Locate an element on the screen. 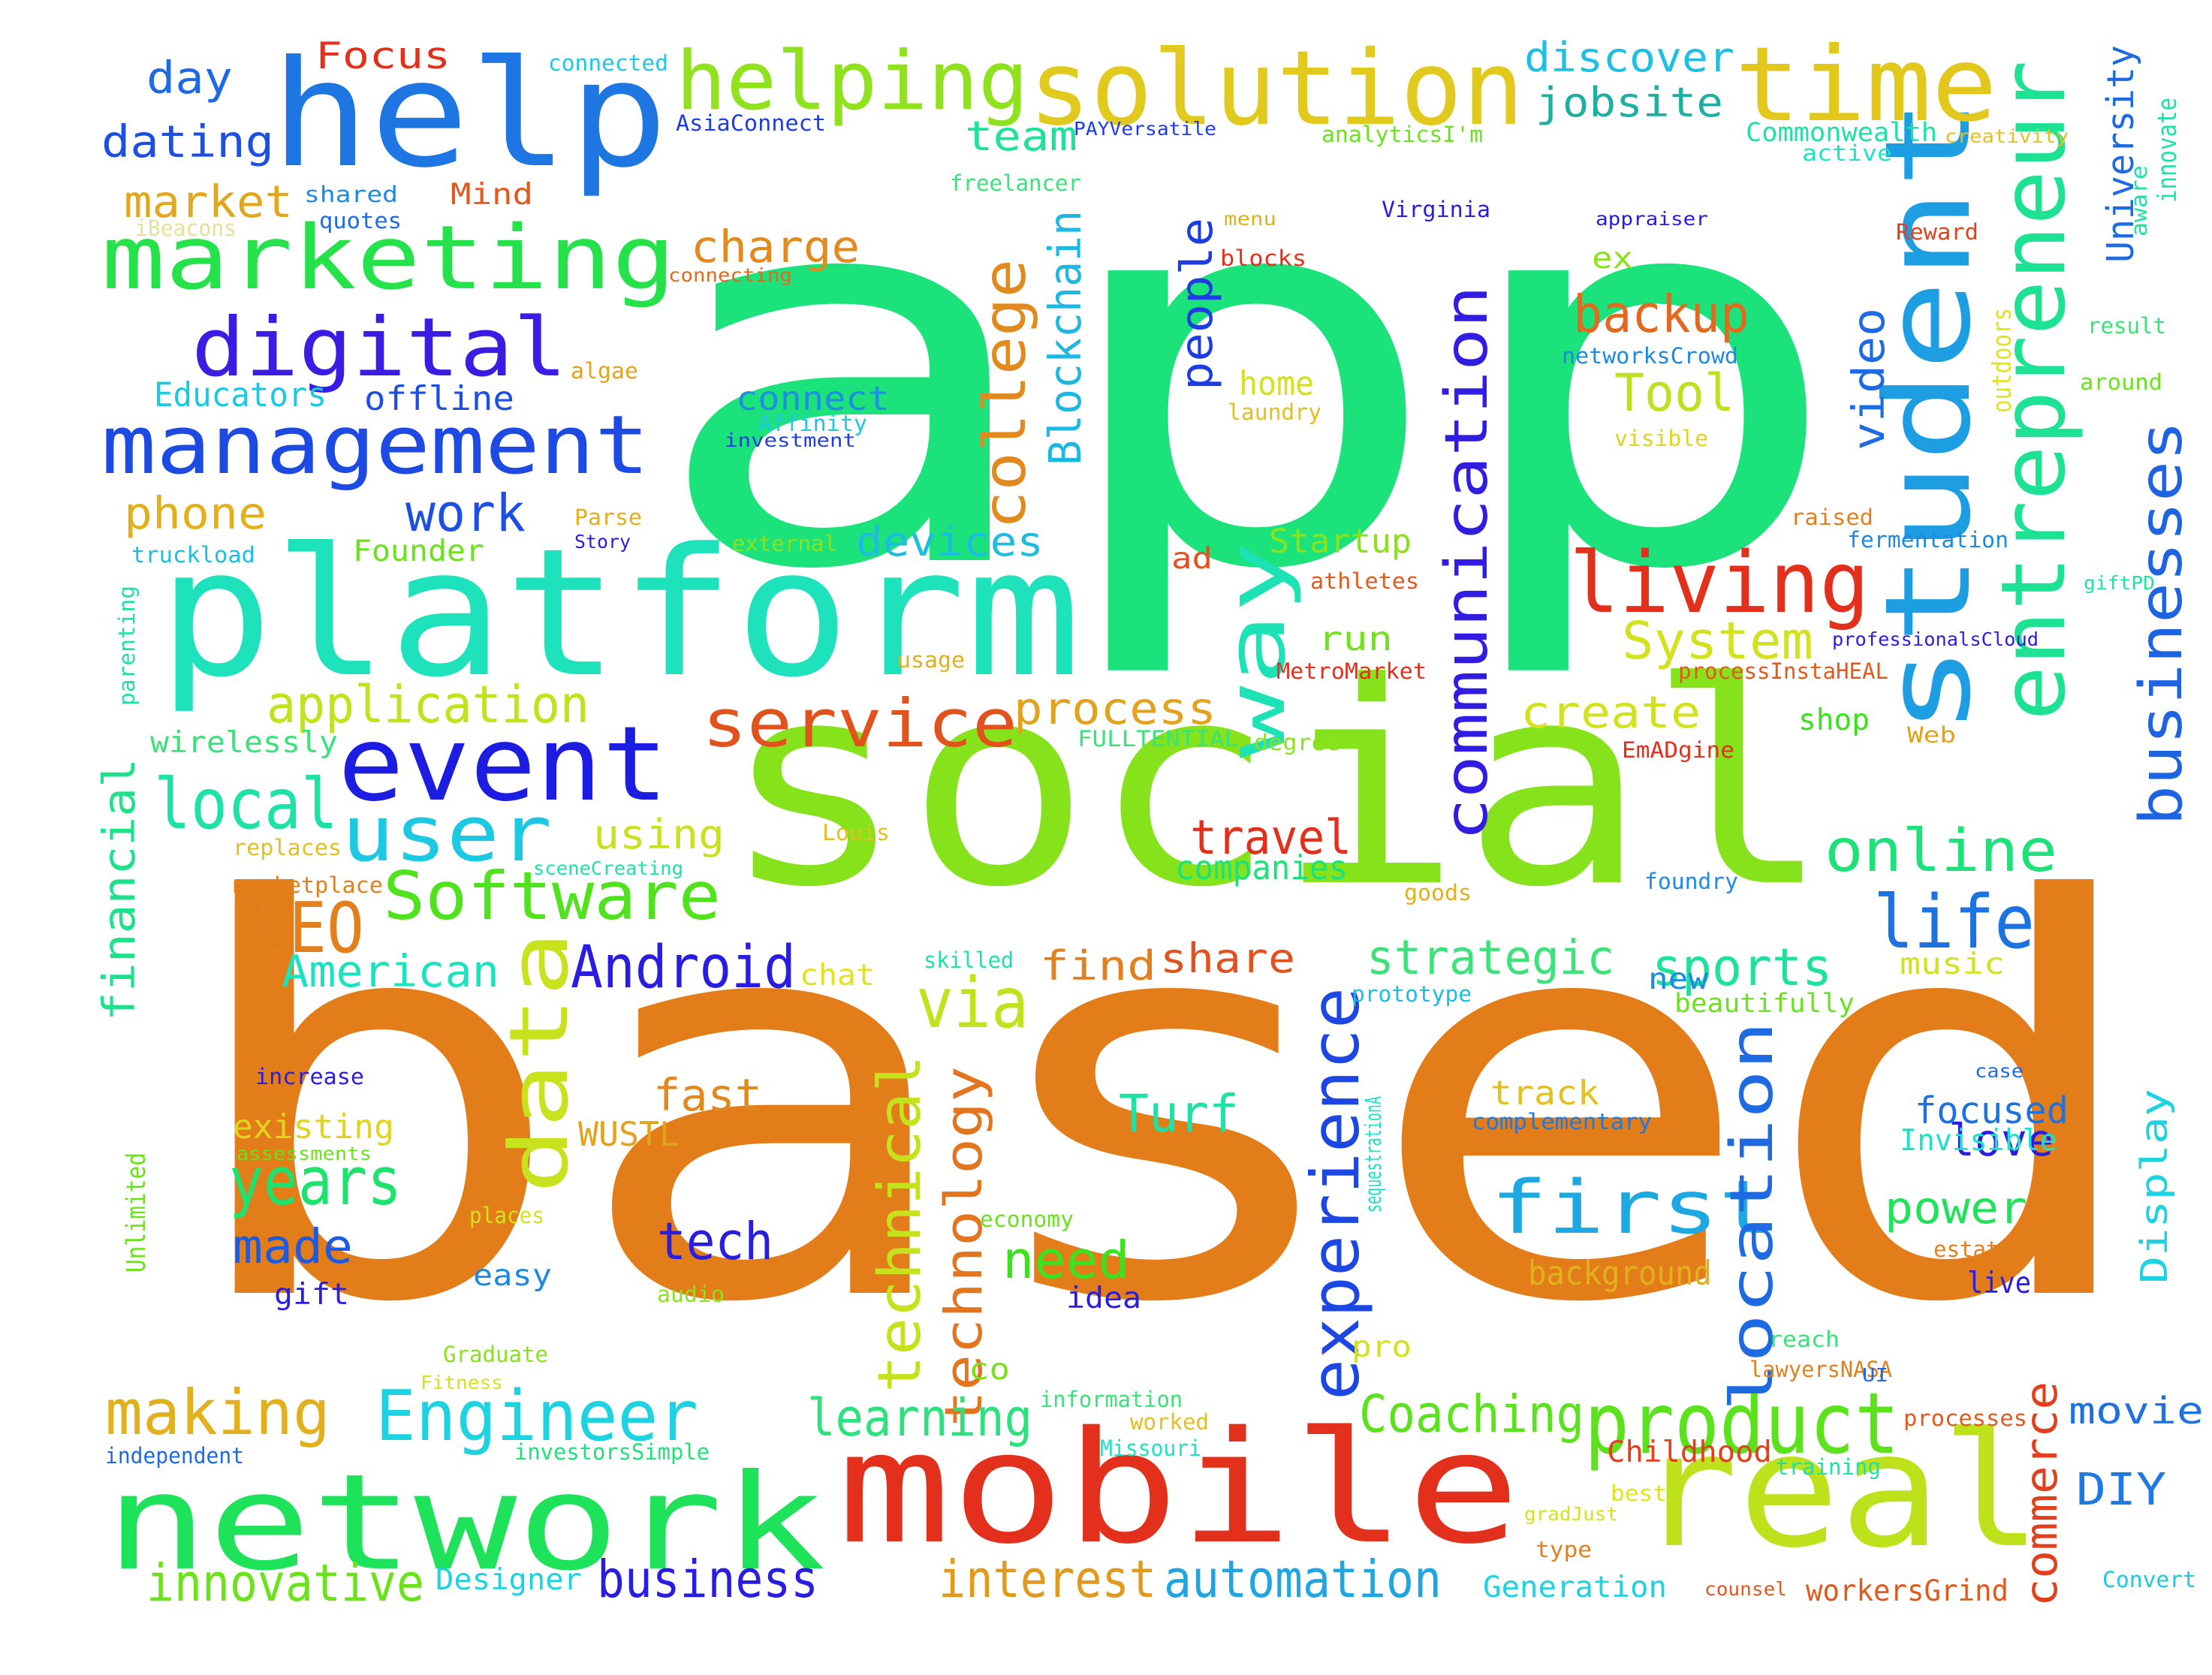 Image resolution: width=2212 pixels, height=1675 pixels. word-blocks: blocks is located at coordinates (1263, 258).